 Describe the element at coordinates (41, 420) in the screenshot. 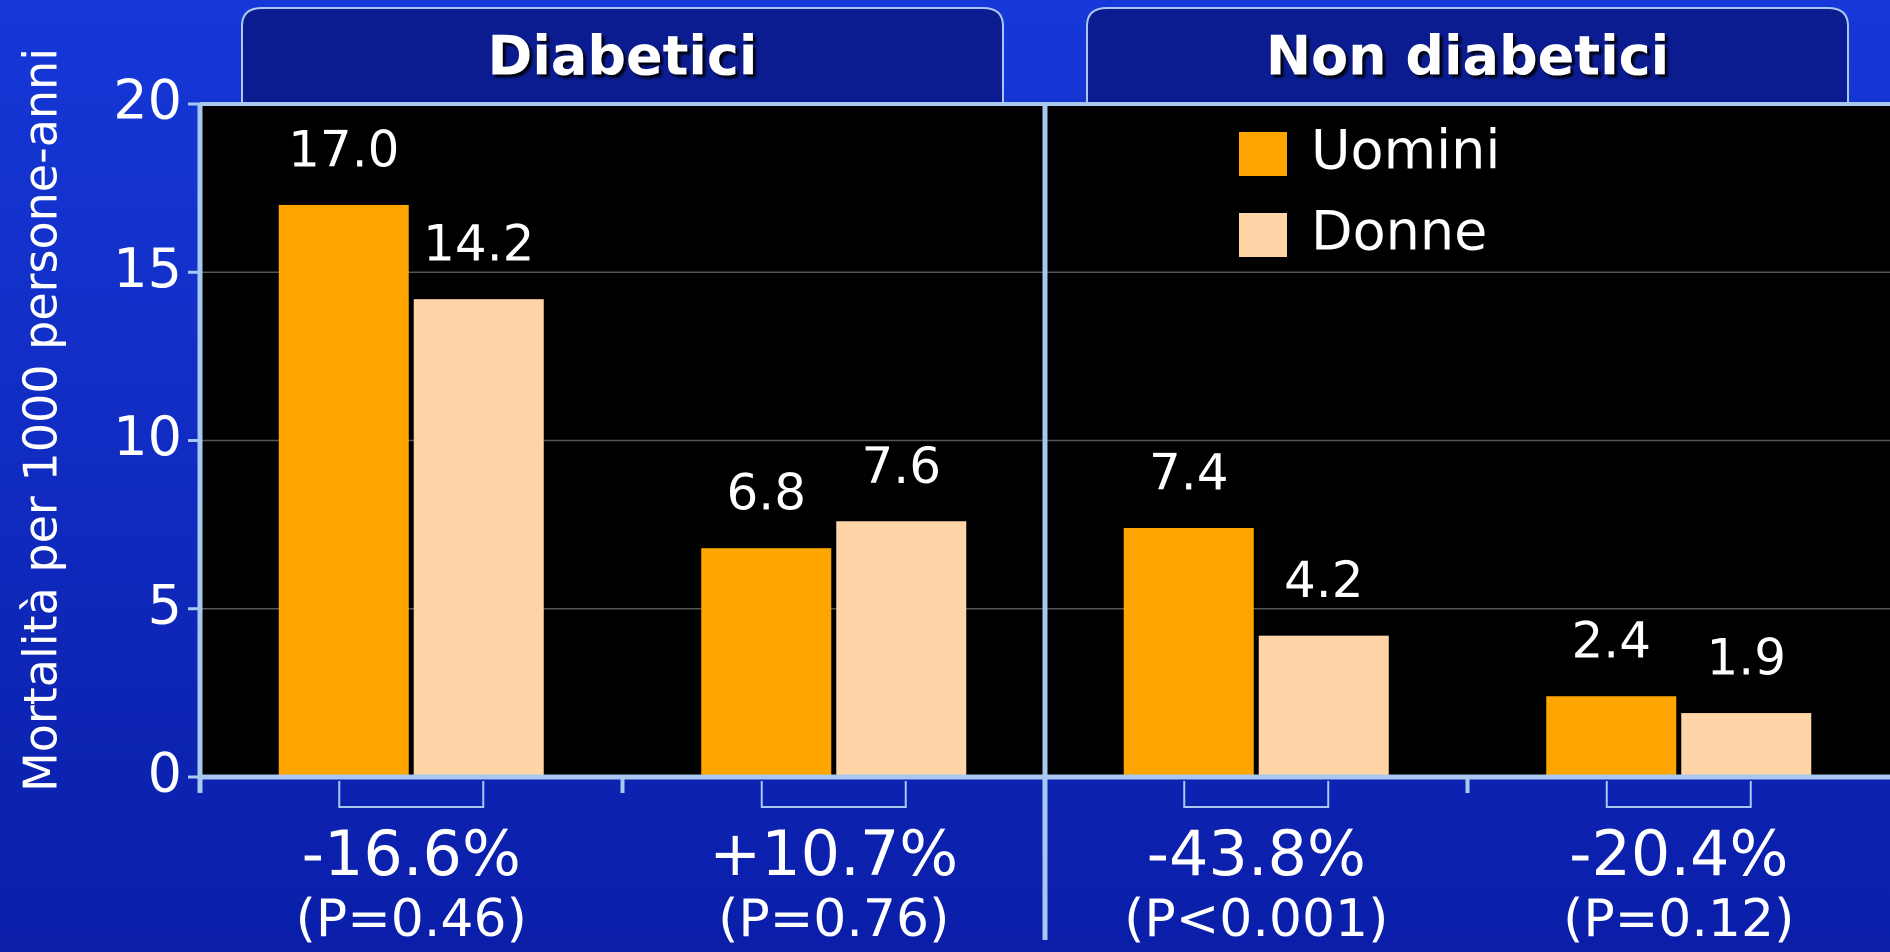

I see `y-axis-label: Mortalità per 1000 persone-anni` at that location.